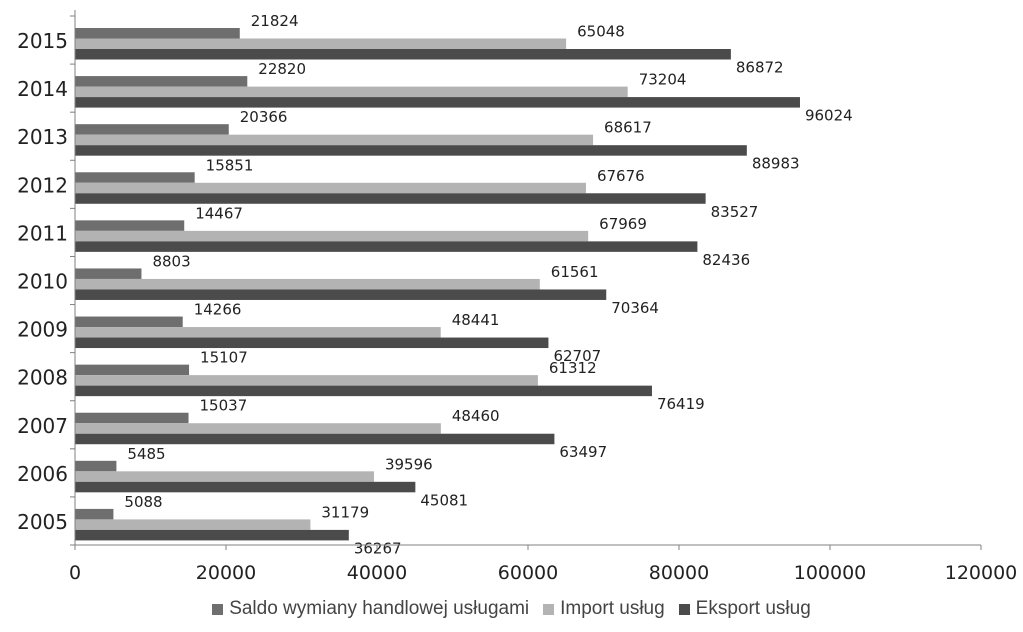  Describe the element at coordinates (42, 378) in the screenshot. I see `category-label-2008: 2008` at that location.